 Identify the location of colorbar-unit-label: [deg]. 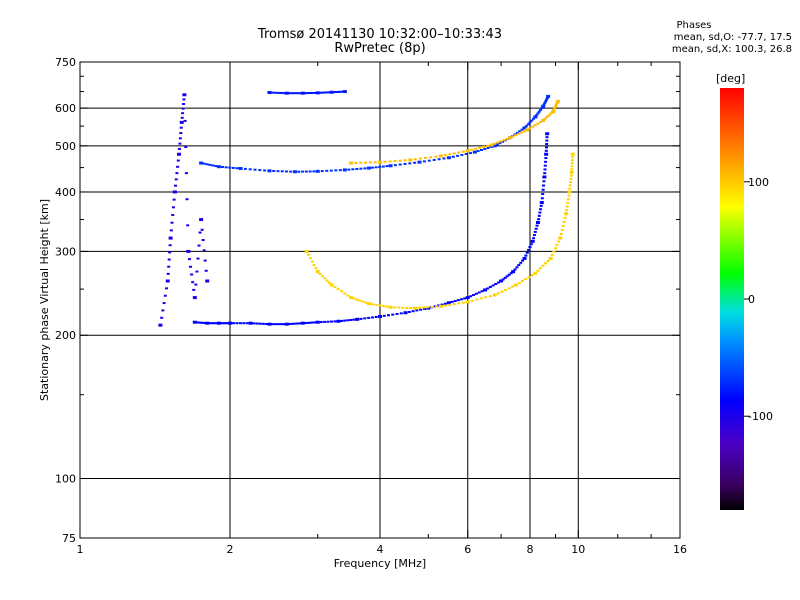
(730, 78).